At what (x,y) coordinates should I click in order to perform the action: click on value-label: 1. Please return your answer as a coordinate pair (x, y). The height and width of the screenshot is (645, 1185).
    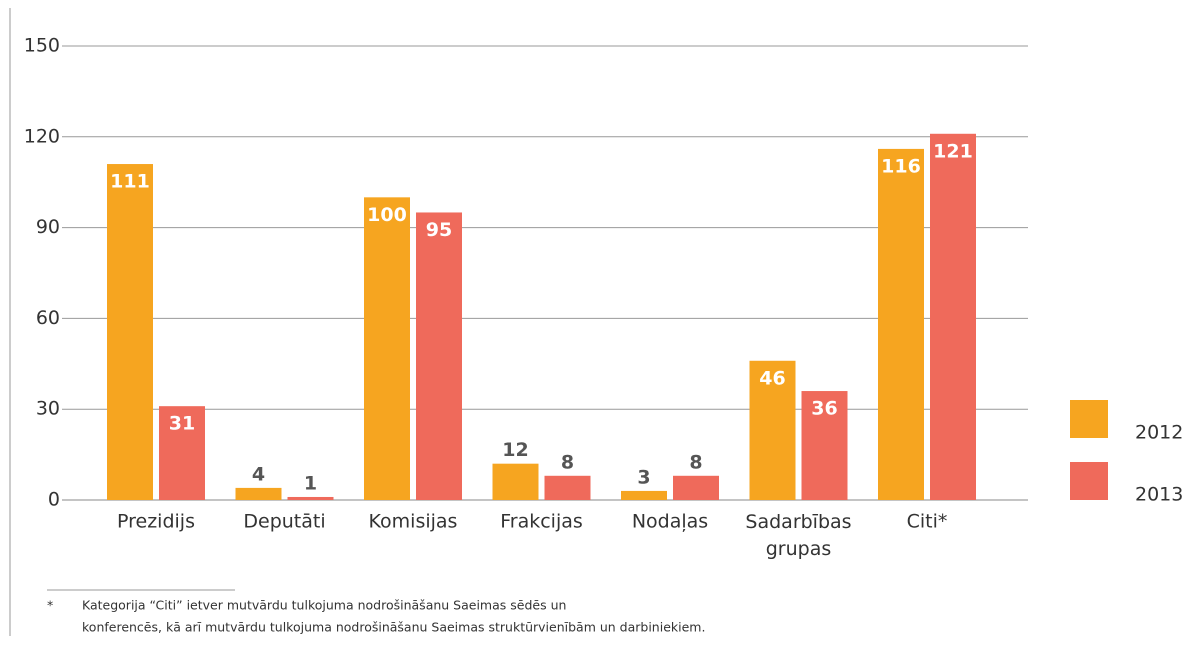
    Looking at the image, I should click on (310, 483).